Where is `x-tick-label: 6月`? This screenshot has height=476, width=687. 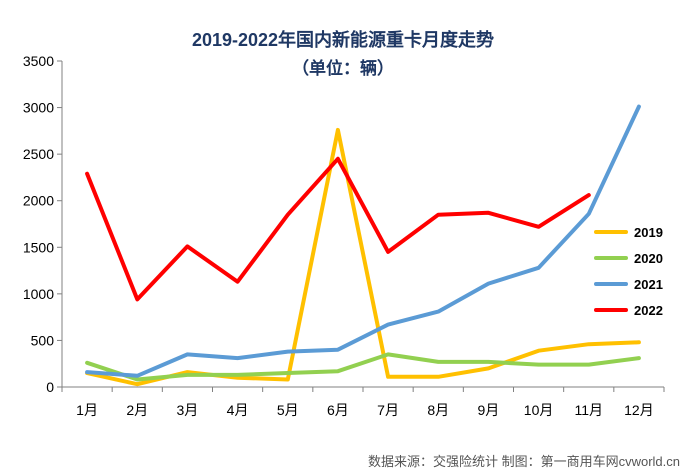 x-tick-label: 6月 is located at coordinates (338, 410).